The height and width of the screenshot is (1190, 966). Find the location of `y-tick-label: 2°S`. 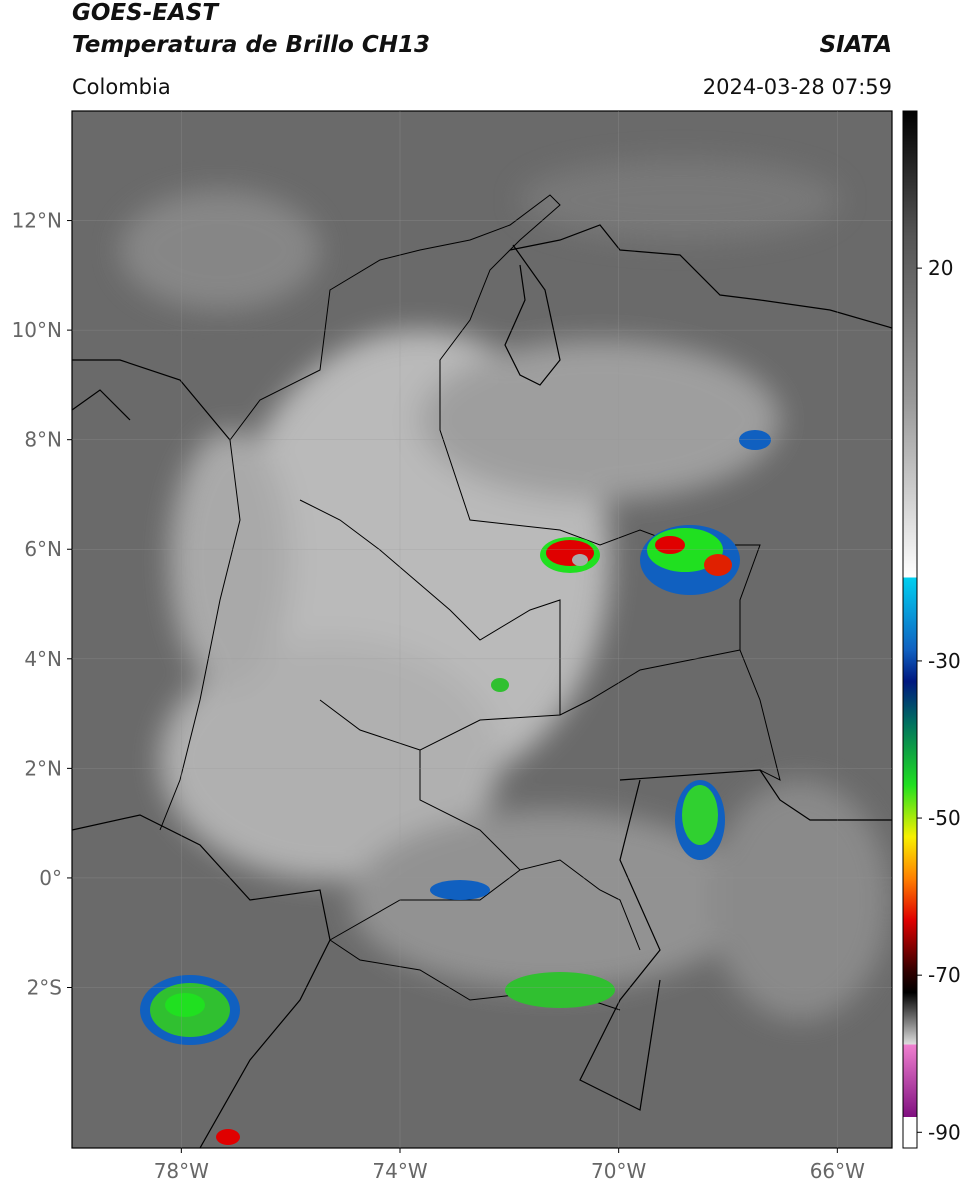

y-tick-label: 2°S is located at coordinates (44, 987).